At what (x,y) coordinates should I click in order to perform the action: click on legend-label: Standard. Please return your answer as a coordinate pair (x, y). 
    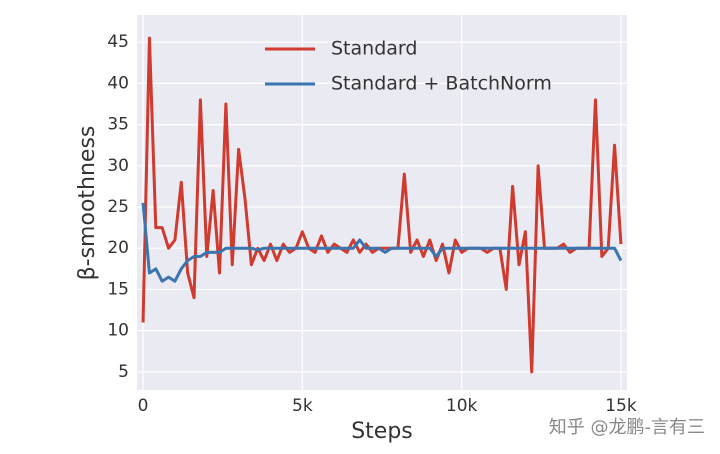
    Looking at the image, I should click on (374, 49).